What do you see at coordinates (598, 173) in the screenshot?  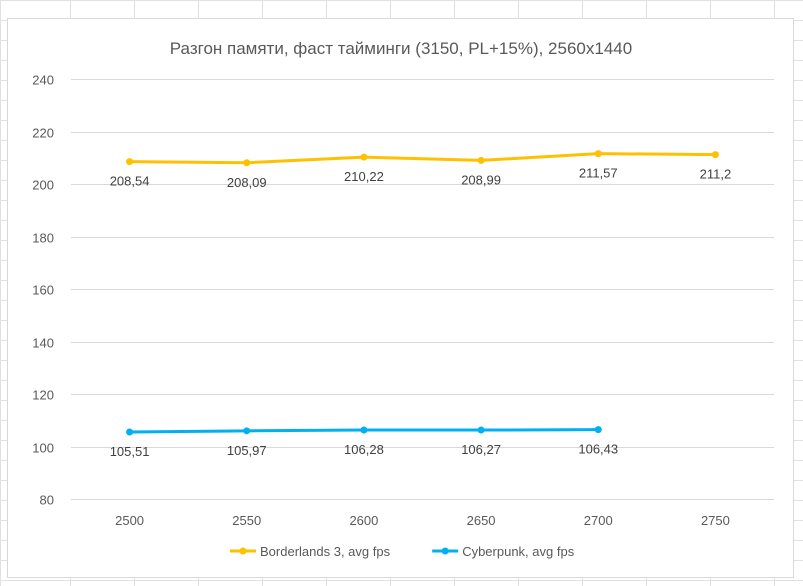 I see `data-label: 211,57` at bounding box center [598, 173].